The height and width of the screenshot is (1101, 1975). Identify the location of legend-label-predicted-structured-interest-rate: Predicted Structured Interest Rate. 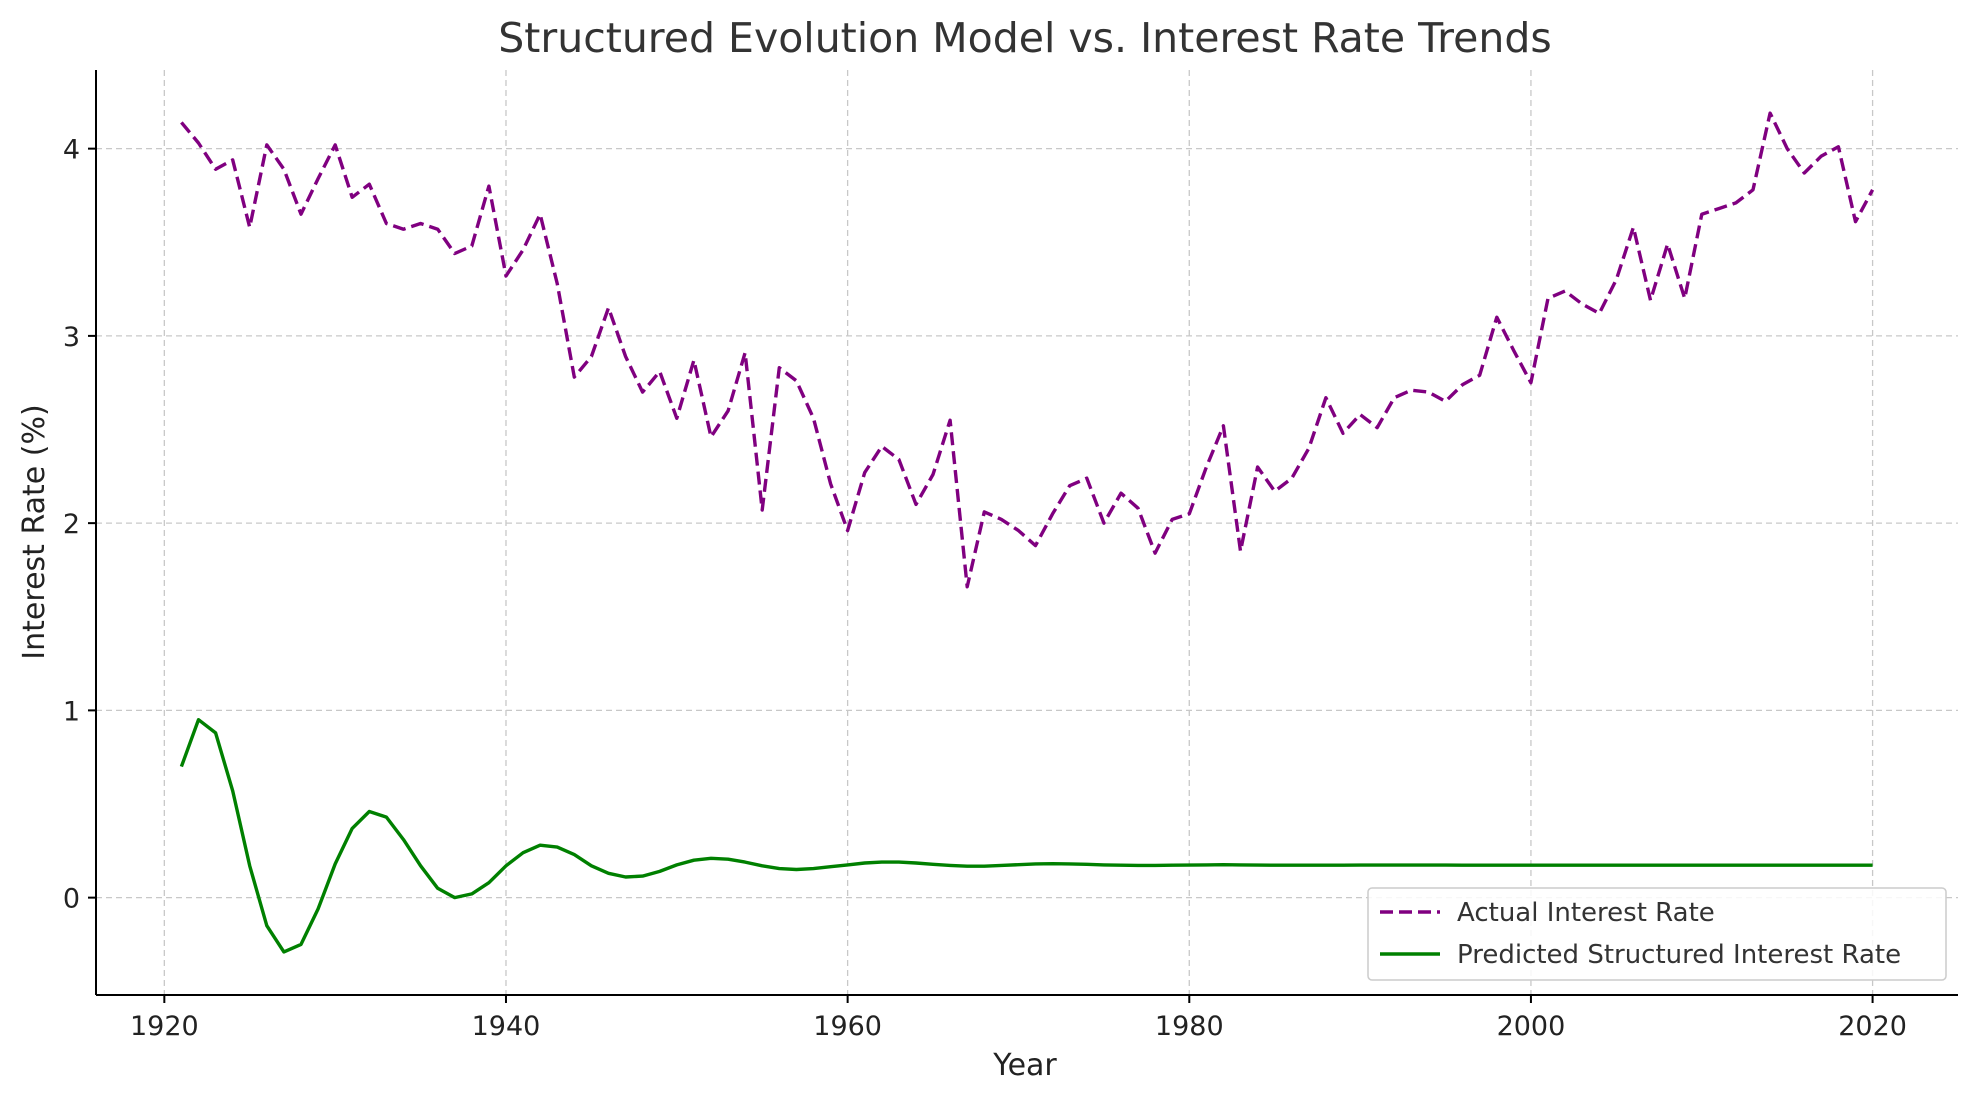
(1679, 955).